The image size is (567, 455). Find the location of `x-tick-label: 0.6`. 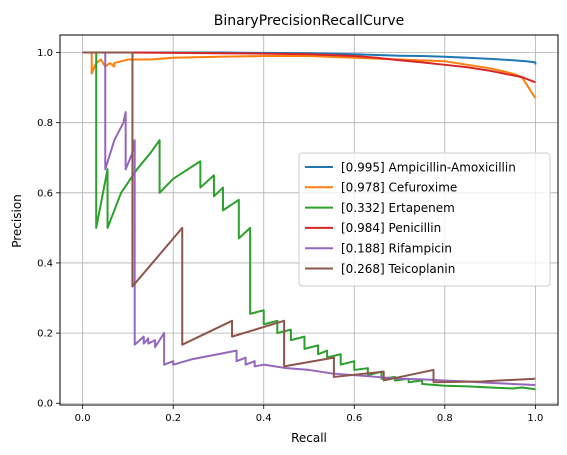

x-tick-label: 0.6 is located at coordinates (354, 418).